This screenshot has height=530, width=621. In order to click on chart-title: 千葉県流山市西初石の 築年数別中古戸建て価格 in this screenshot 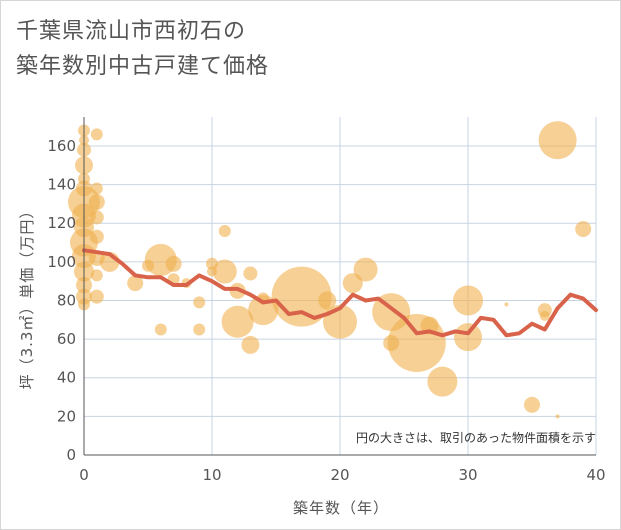, I will do `click(142, 49)`.